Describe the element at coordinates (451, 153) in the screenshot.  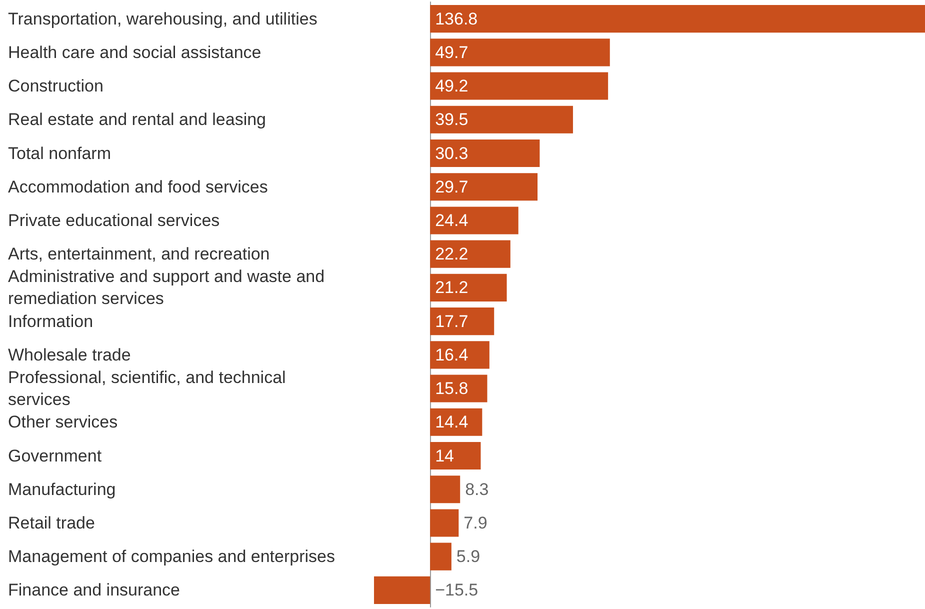
I see `data-label: 30.3` at that location.